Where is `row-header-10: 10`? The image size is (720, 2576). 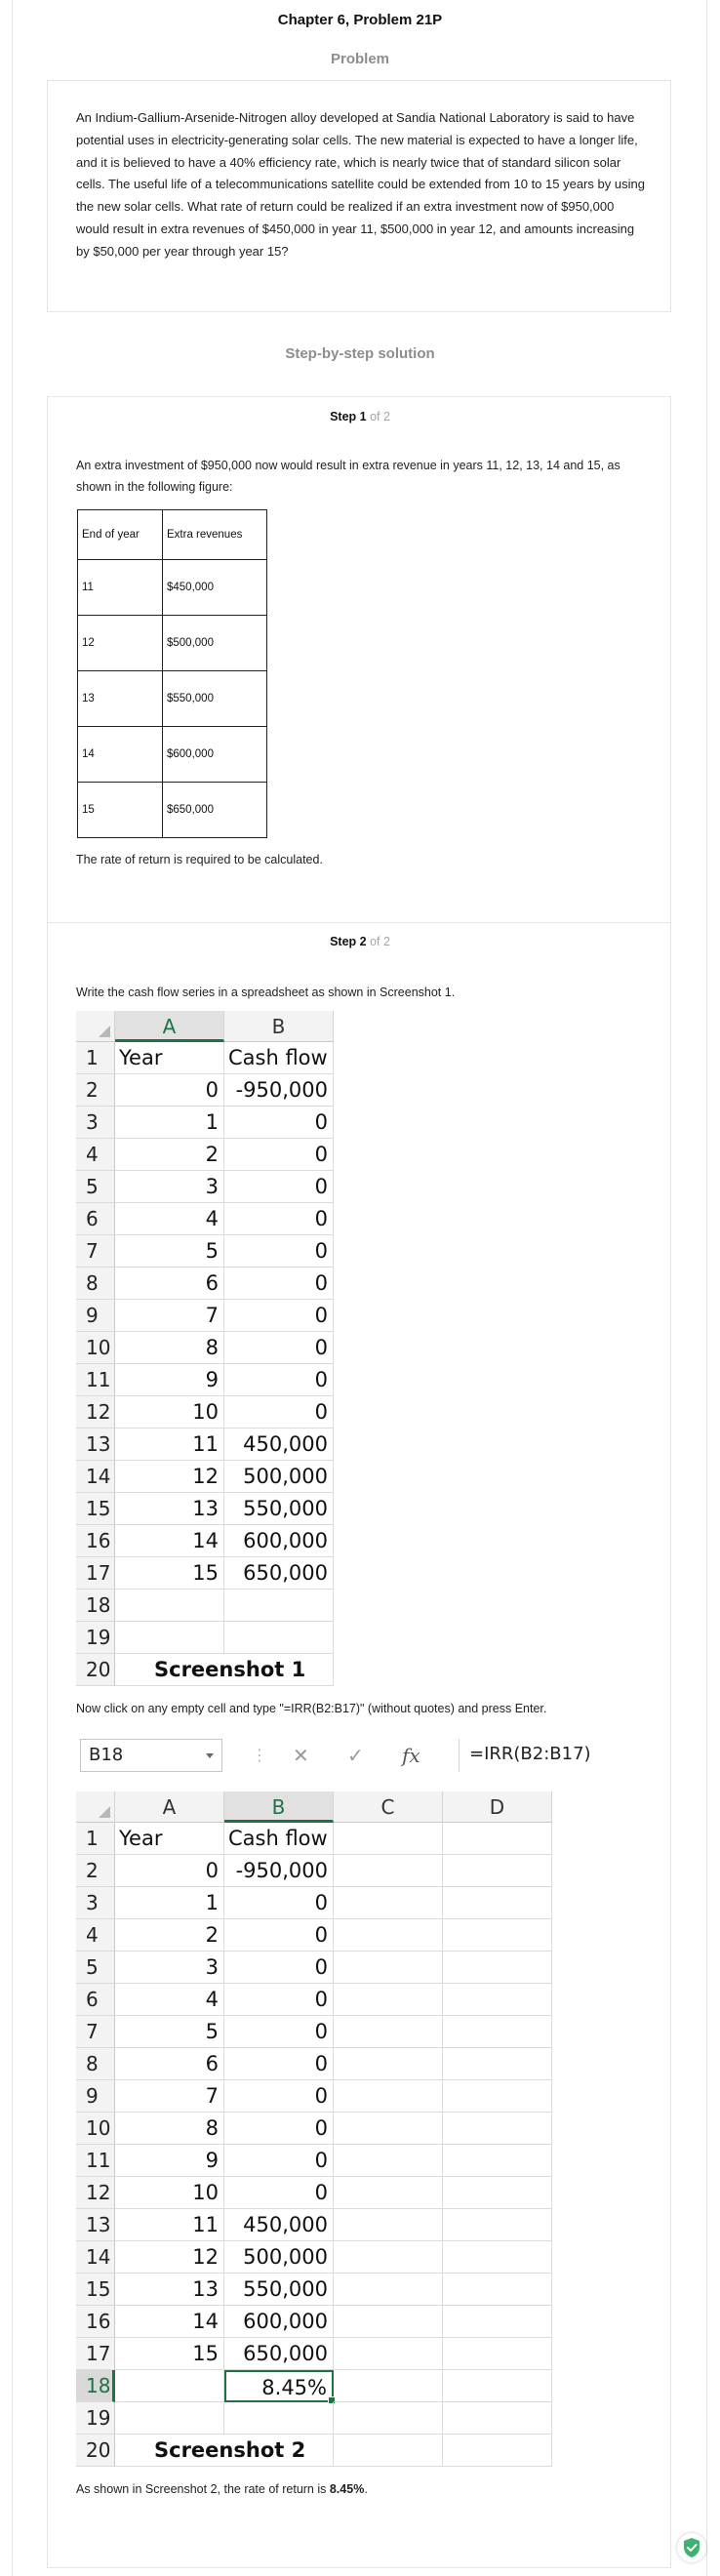 row-header-10: 10 is located at coordinates (95, 1348).